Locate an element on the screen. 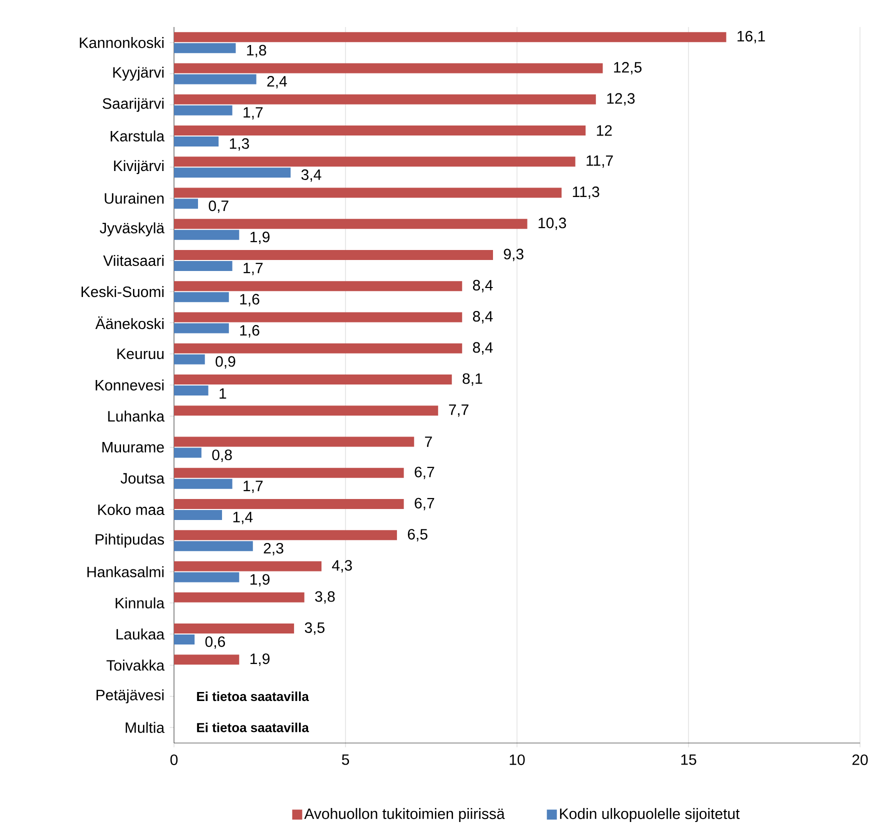 The width and height of the screenshot is (889, 835). legend-label: Avohuollon tukitoimien piirissä is located at coordinates (404, 815).